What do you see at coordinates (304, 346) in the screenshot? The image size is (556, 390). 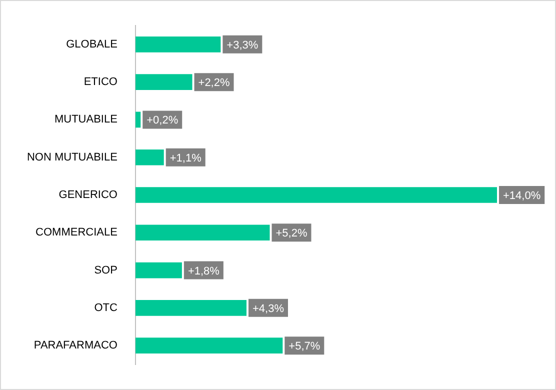 I see `data-label: +5,7%` at bounding box center [304, 346].